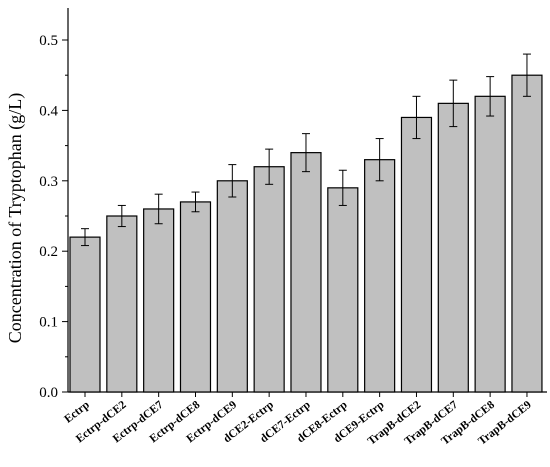 The height and width of the screenshot is (467, 550). I want to click on y-tick-label: 0.2, so click(48, 252).